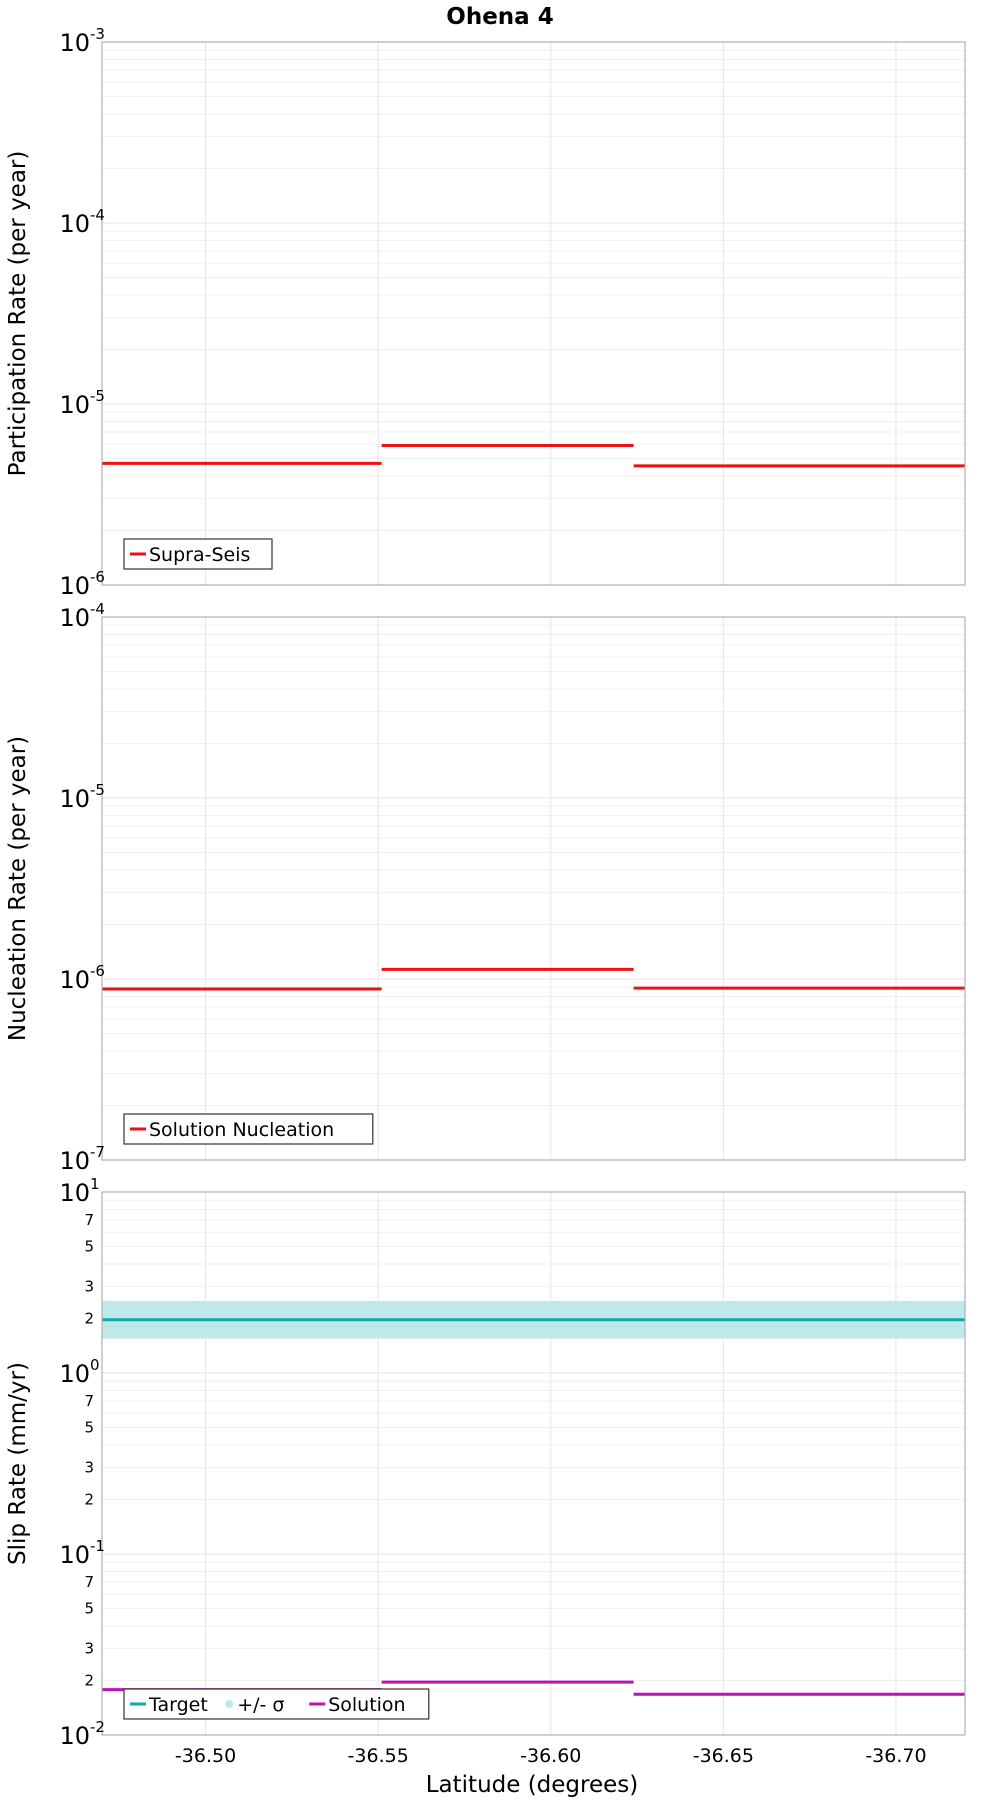 This screenshot has width=1000, height=1800. What do you see at coordinates (178, 1705) in the screenshot?
I see `legend-label: Target` at bounding box center [178, 1705].